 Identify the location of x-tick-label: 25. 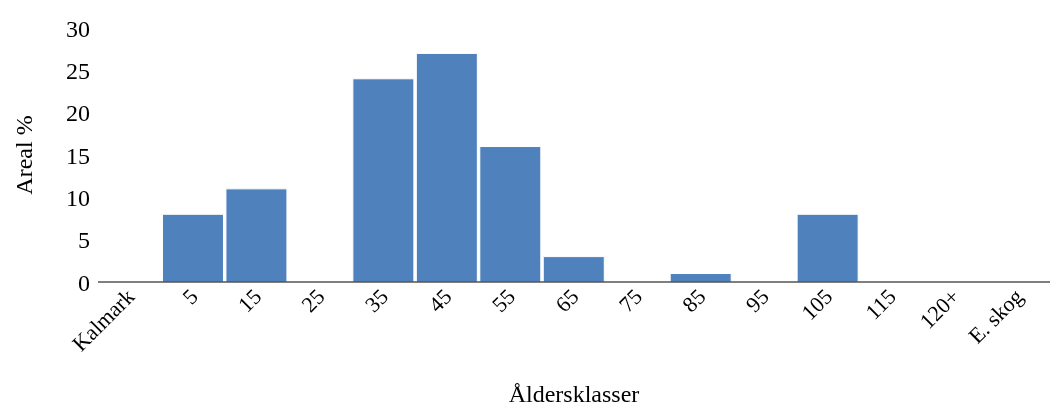
(313, 300).